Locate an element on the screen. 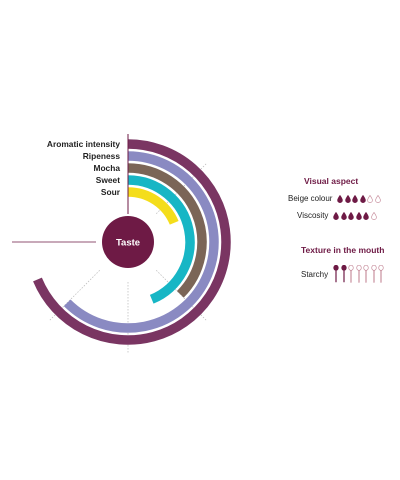  viscosity-rating is located at coordinates (355, 215).